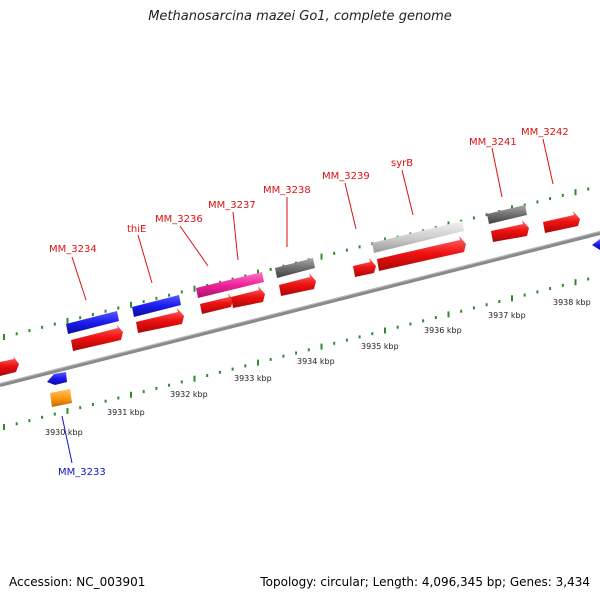 This screenshot has height=600, width=600. What do you see at coordinates (507, 214) in the screenshot?
I see `gene-MM_3241-feature` at bounding box center [507, 214].